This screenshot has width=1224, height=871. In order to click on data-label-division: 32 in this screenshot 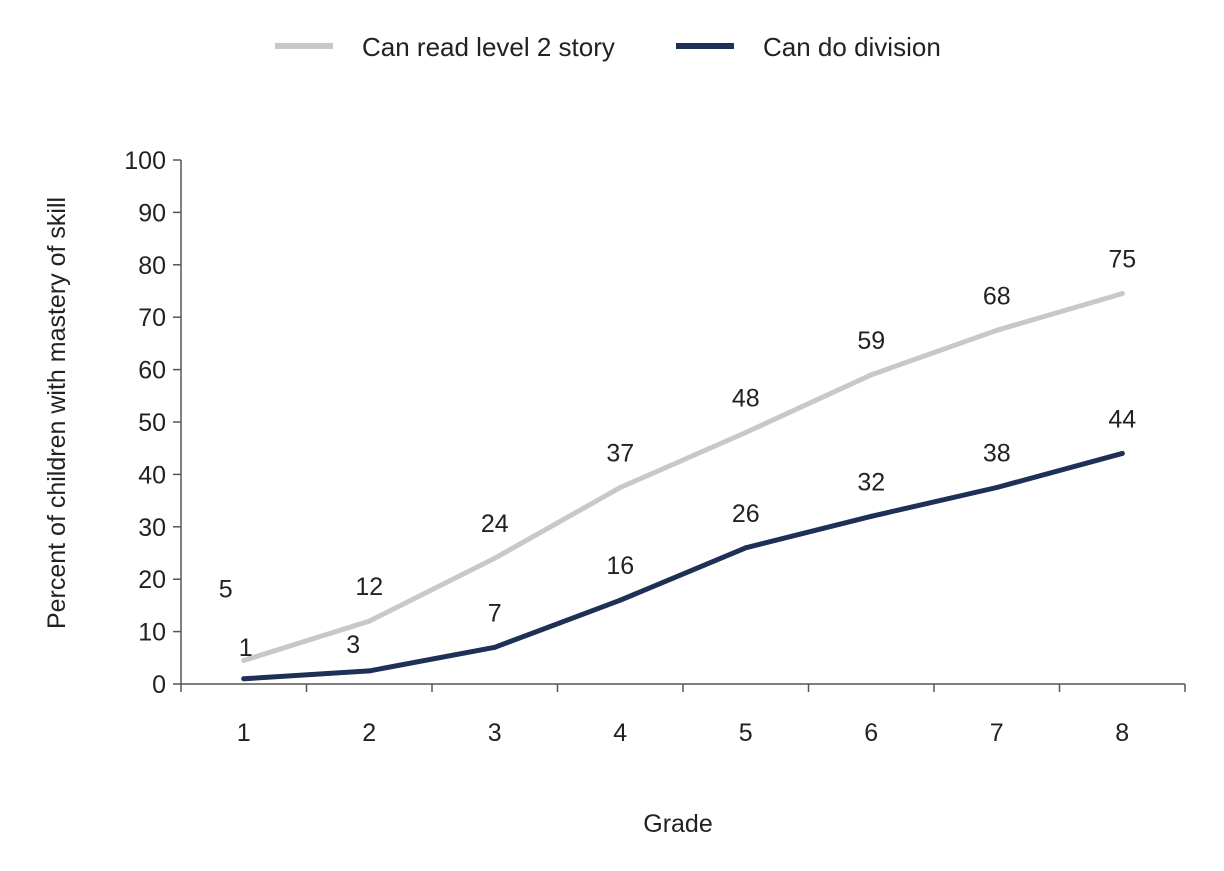, I will do `click(871, 482)`.